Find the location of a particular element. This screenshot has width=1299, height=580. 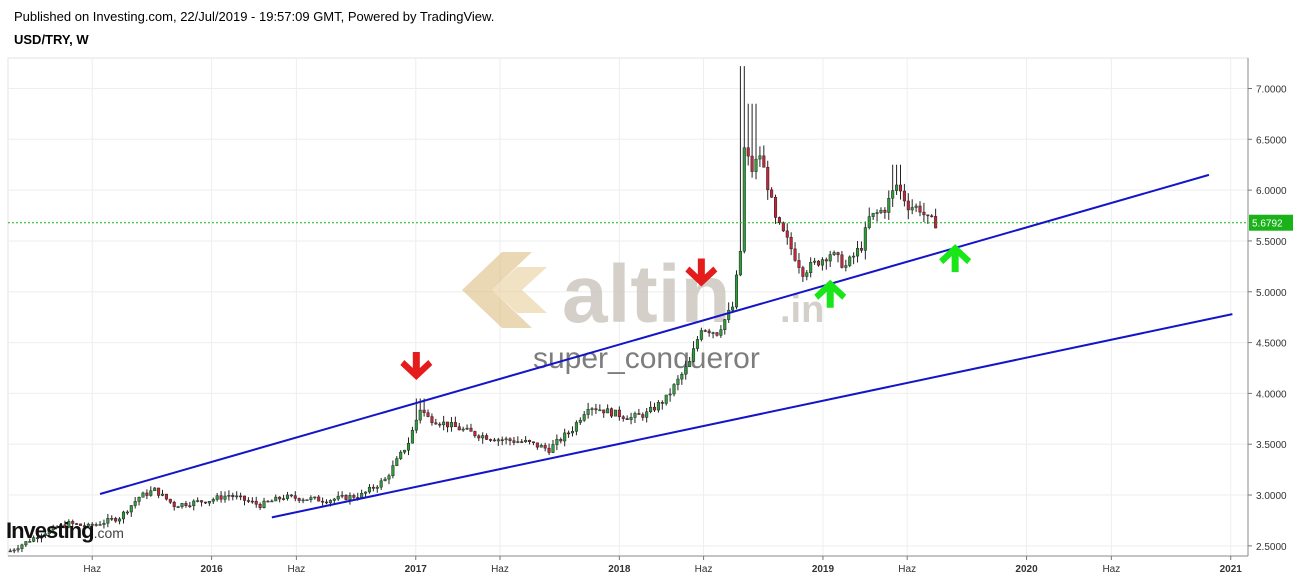

x-tick-label: Haz is located at coordinates (92, 569).